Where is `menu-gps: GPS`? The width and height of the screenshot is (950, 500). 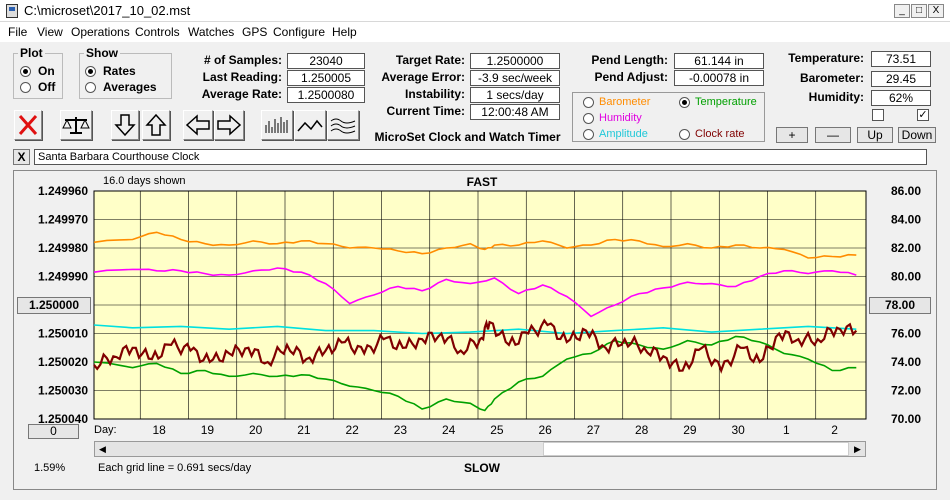 menu-gps: GPS is located at coordinates (255, 32).